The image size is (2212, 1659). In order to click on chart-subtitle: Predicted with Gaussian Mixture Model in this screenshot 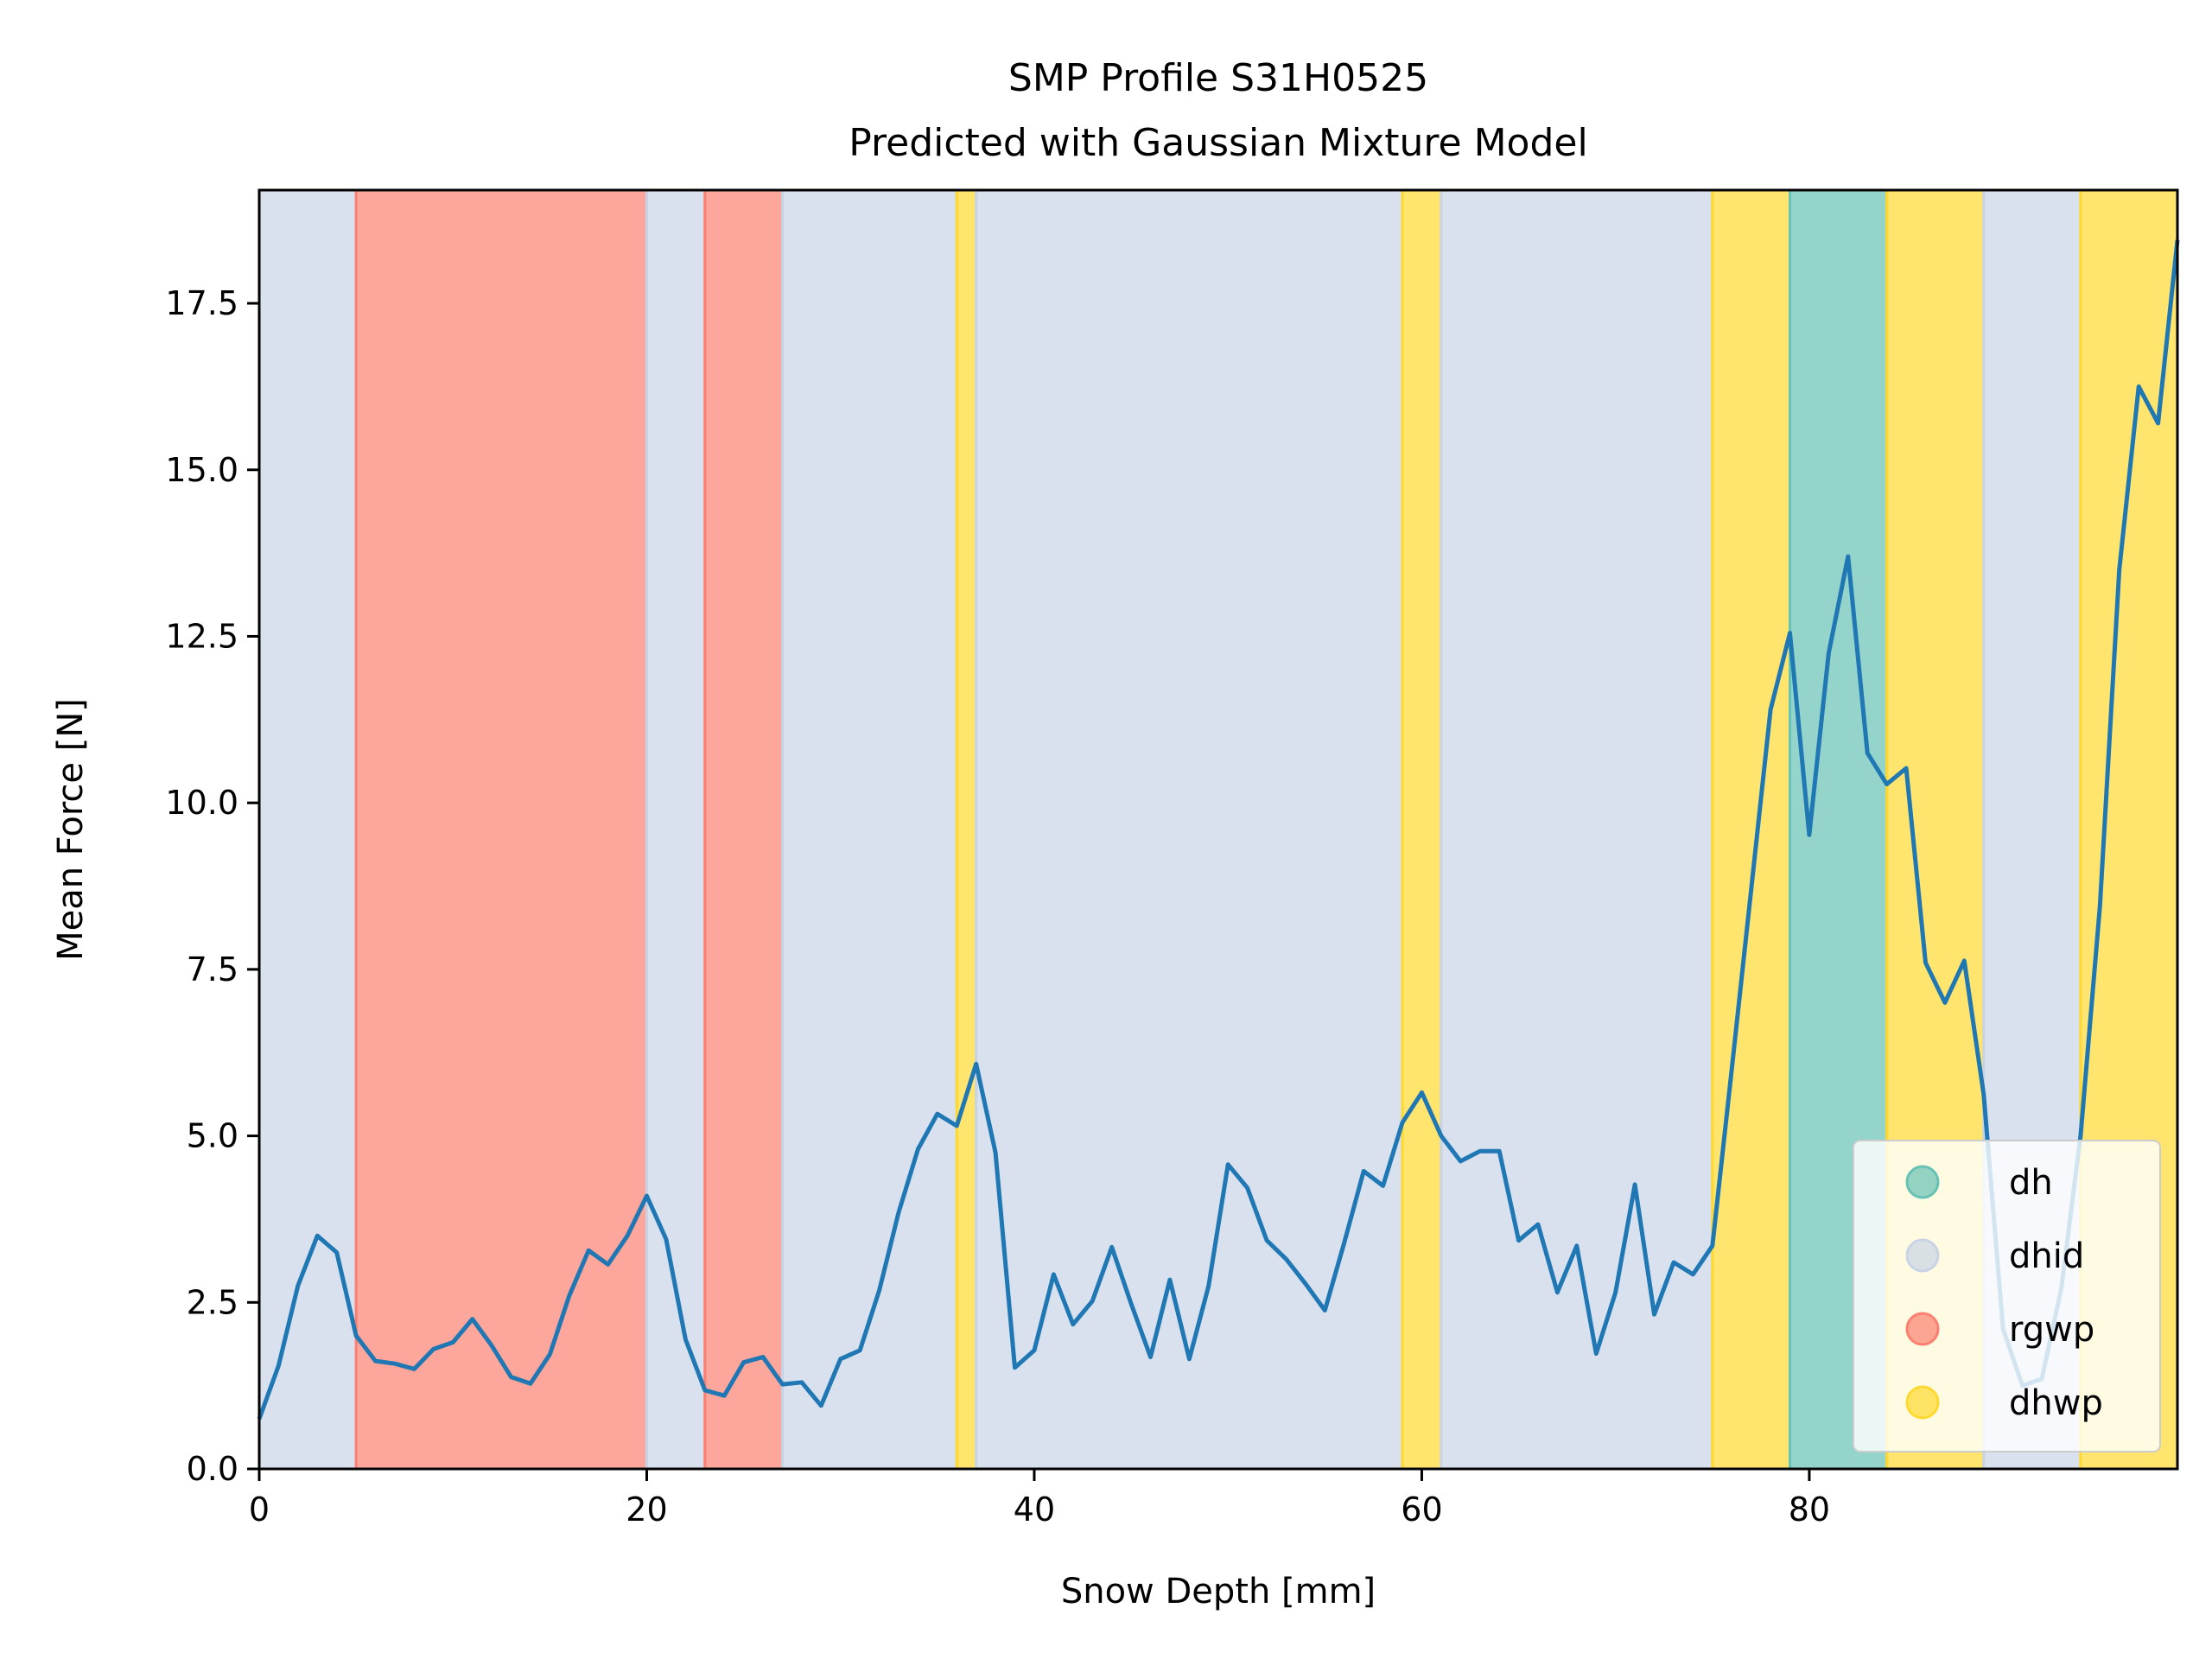, I will do `click(1218, 143)`.